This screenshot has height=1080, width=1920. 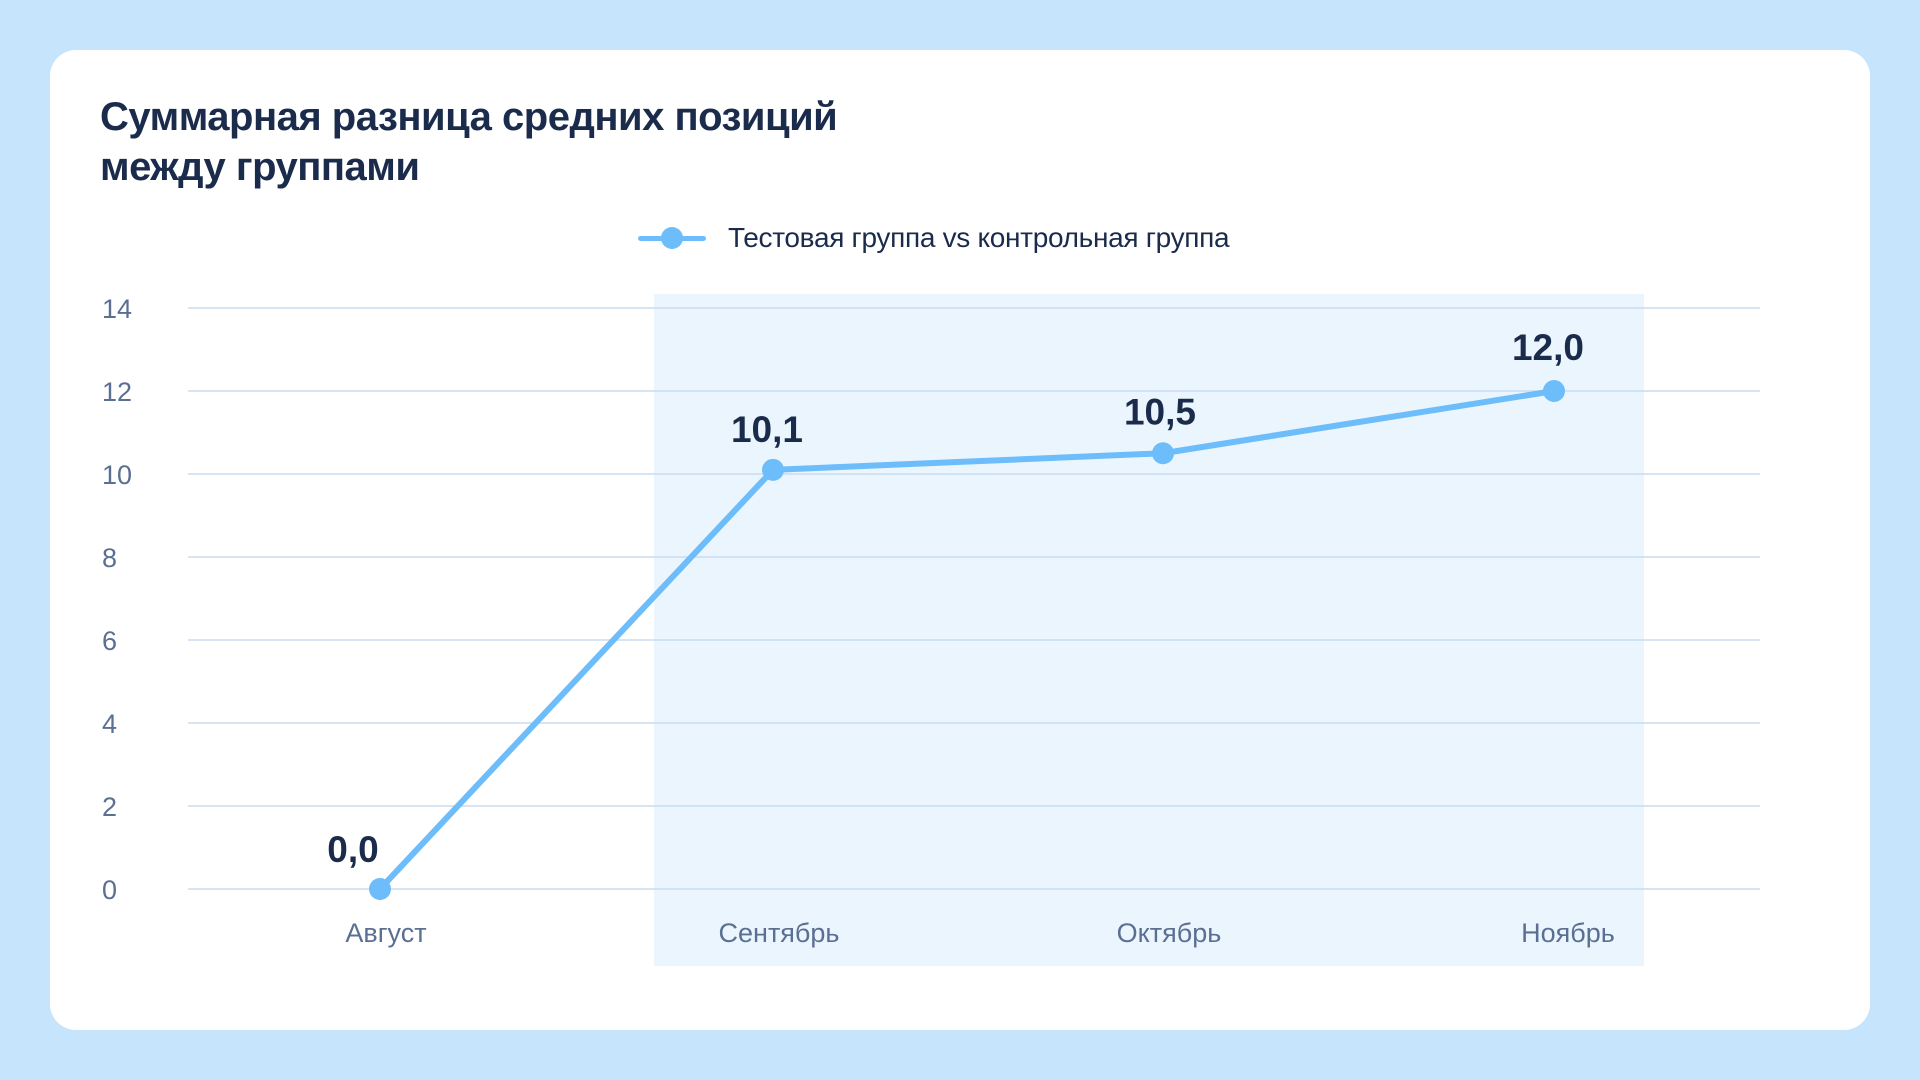 I want to click on chart-legend: Тестовая группа vs контрольная группа, so click(x=934, y=238).